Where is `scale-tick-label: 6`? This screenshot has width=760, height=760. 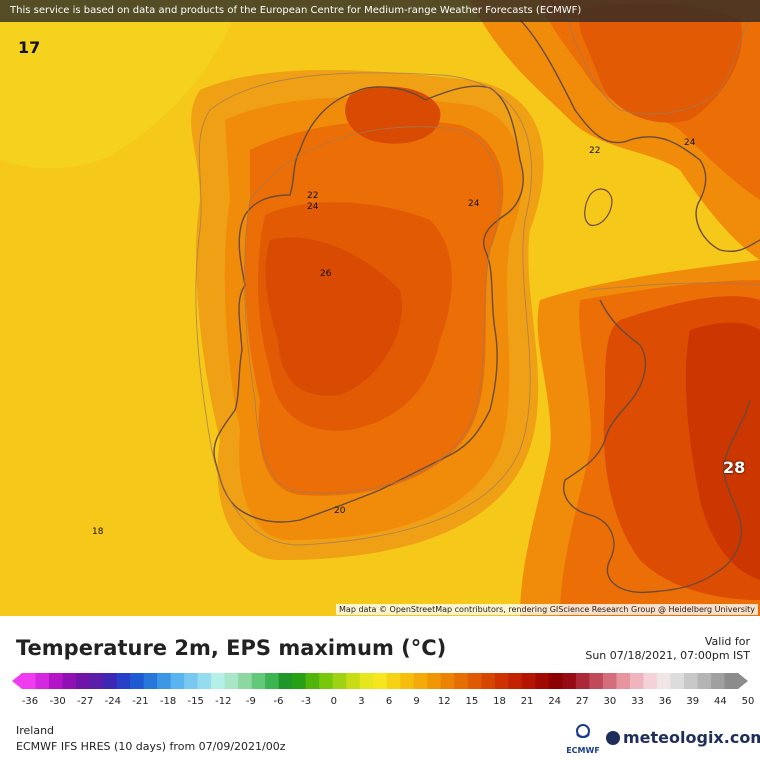
scale-tick-label: 6 is located at coordinates (389, 701).